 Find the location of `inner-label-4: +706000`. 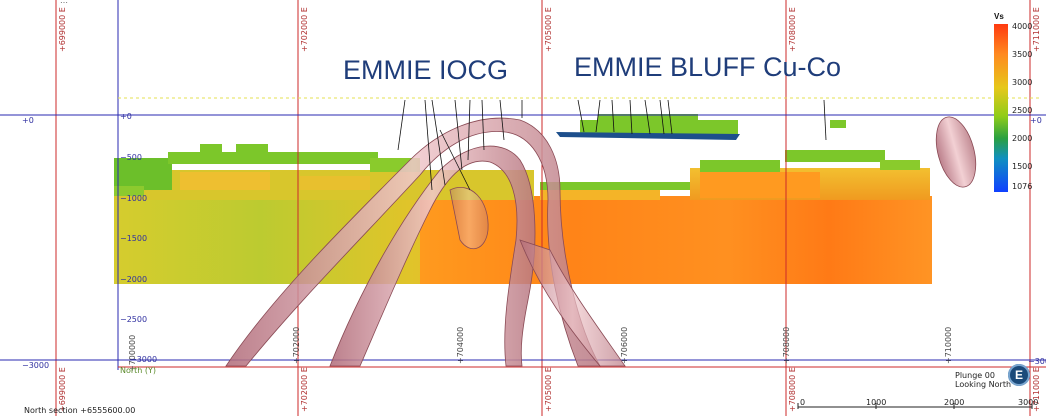

inner-label-4: +706000 is located at coordinates (624, 345).